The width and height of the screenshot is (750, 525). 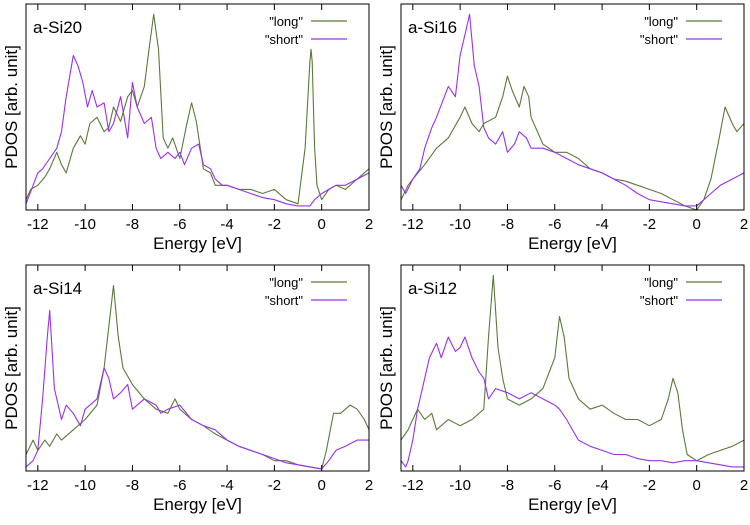 What do you see at coordinates (432, 27) in the screenshot?
I see `panel-title: a-Si16` at bounding box center [432, 27].